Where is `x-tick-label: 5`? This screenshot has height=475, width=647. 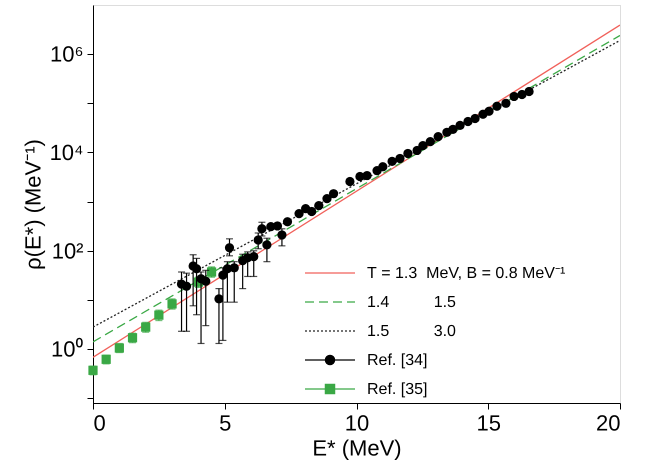
x-tick-label: 5 is located at coordinates (225, 423).